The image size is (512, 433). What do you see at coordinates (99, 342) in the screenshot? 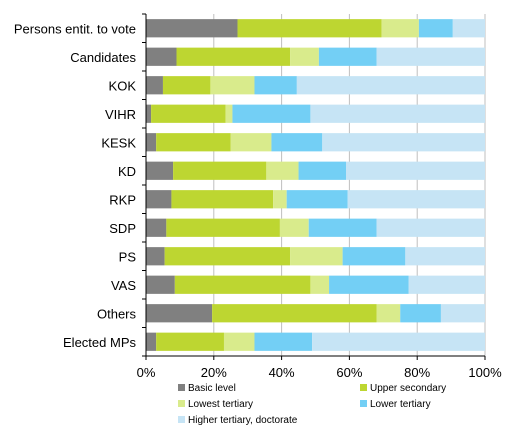
I see `category-label: Elected MPs` at bounding box center [99, 342].